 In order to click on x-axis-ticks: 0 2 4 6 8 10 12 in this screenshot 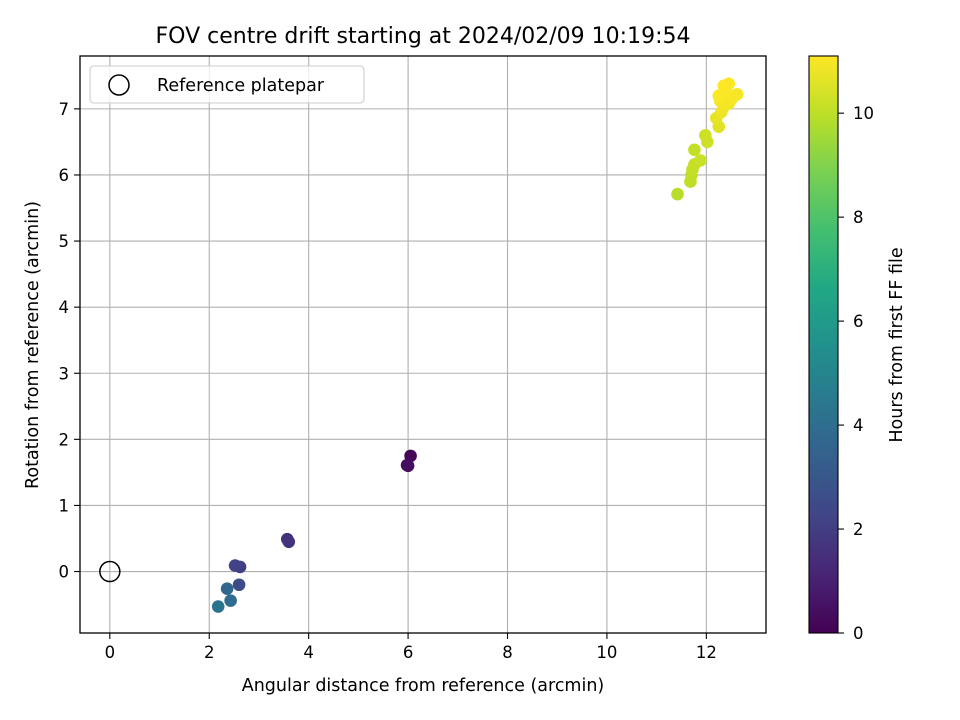, I will do `click(411, 647)`.